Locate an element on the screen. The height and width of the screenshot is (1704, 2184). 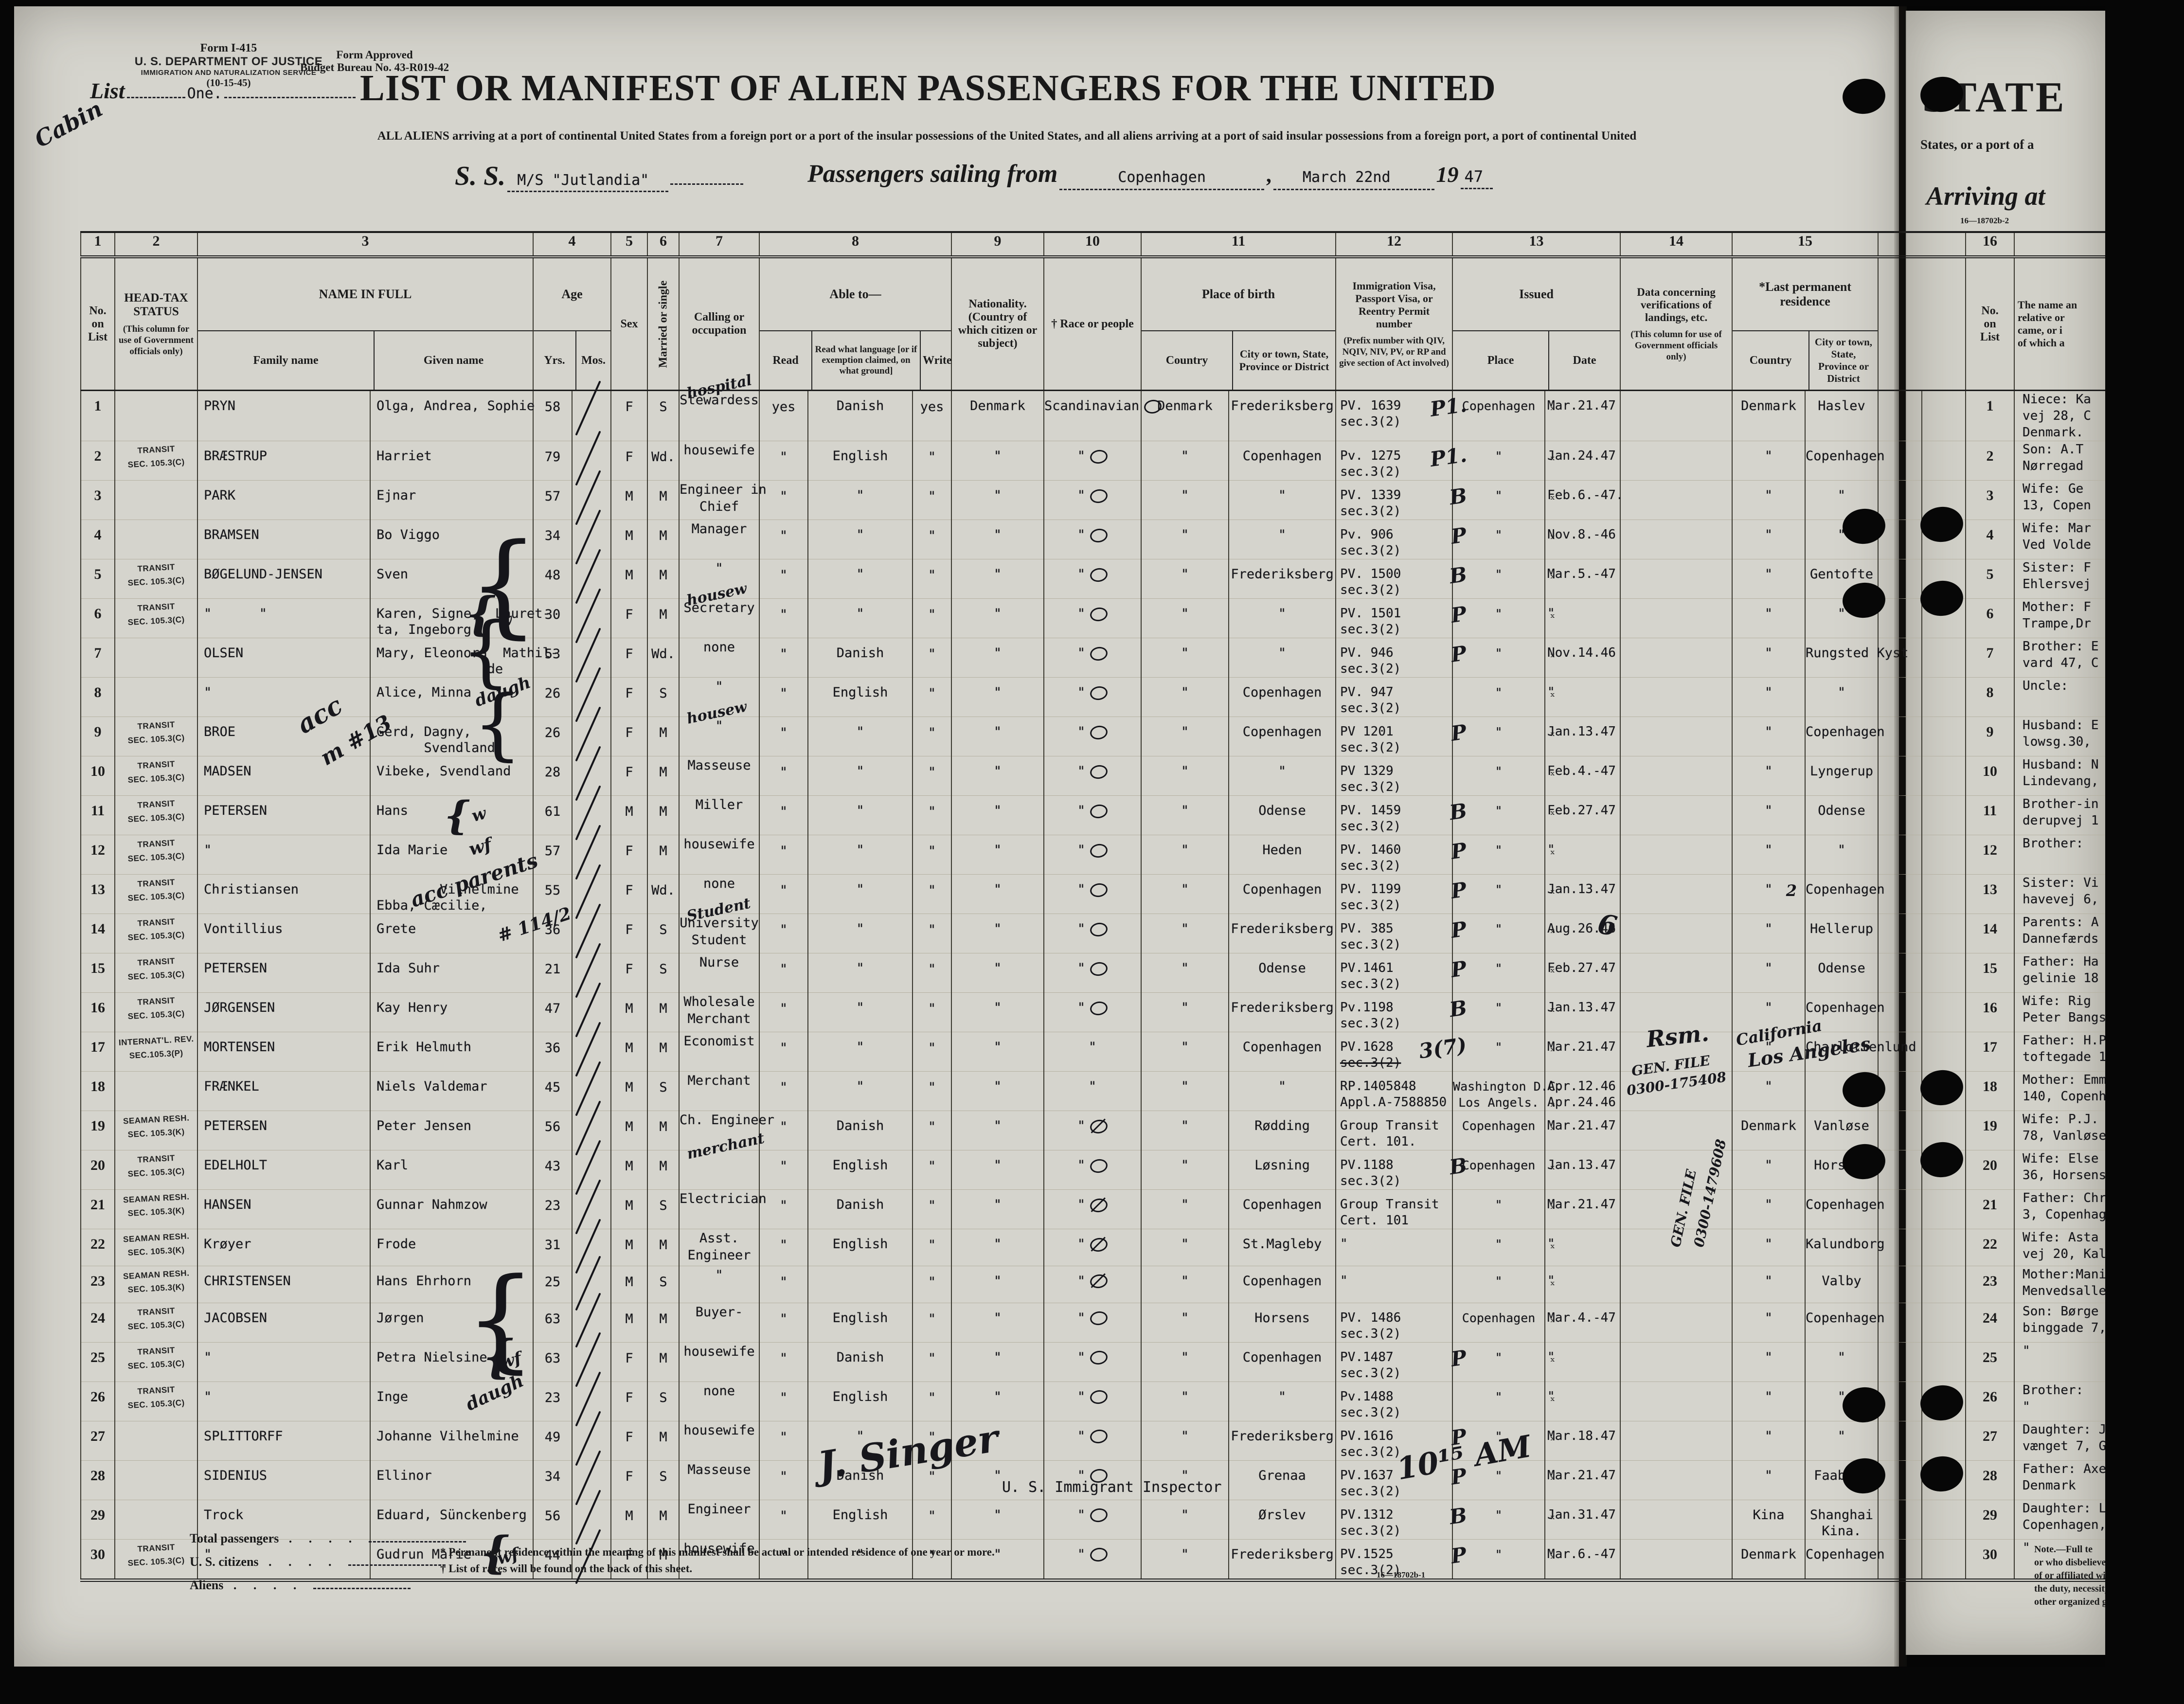
cell-family-name: Vontillius is located at coordinates (283, 933).